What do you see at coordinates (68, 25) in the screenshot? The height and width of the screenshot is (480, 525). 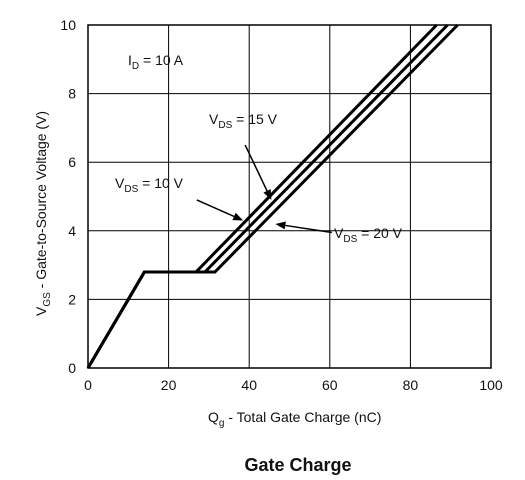 I see `y-tick-label: 10` at bounding box center [68, 25].